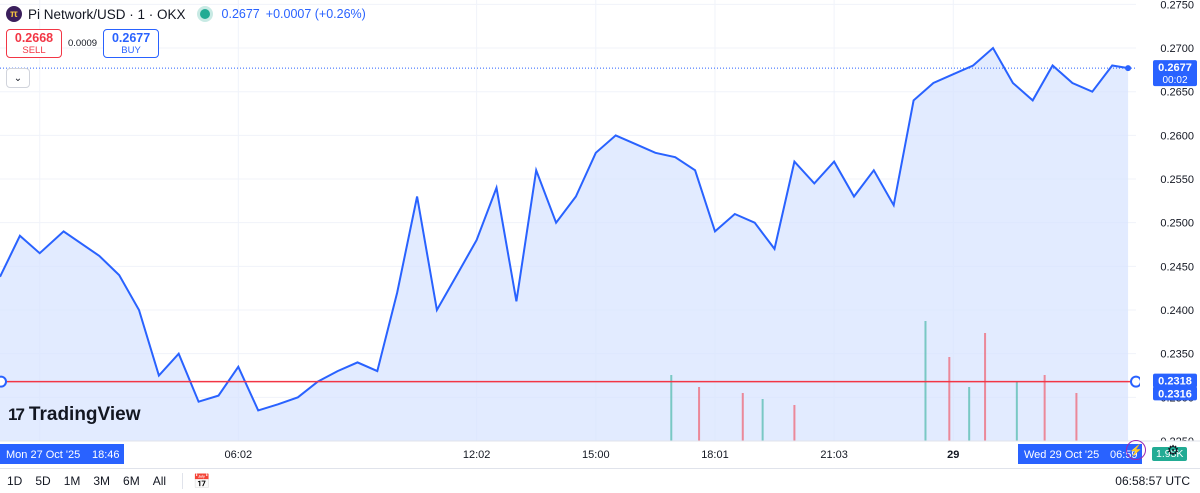  What do you see at coordinates (34, 37) in the screenshot?
I see `sell-price: 0.2668` at bounding box center [34, 37].